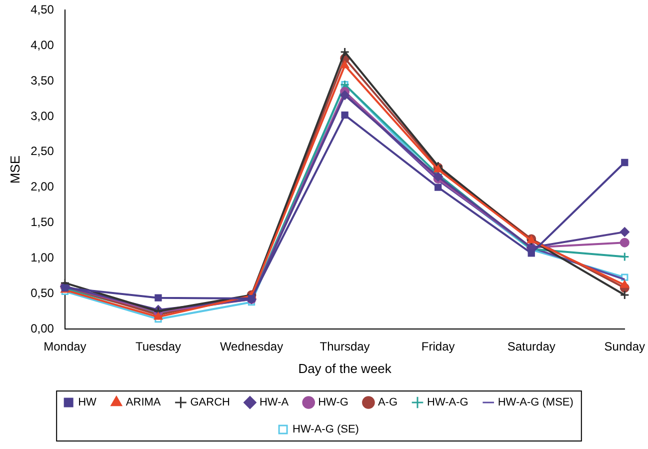 Image resolution: width=648 pixels, height=449 pixels. I want to click on legend-label: HW-A, so click(274, 402).